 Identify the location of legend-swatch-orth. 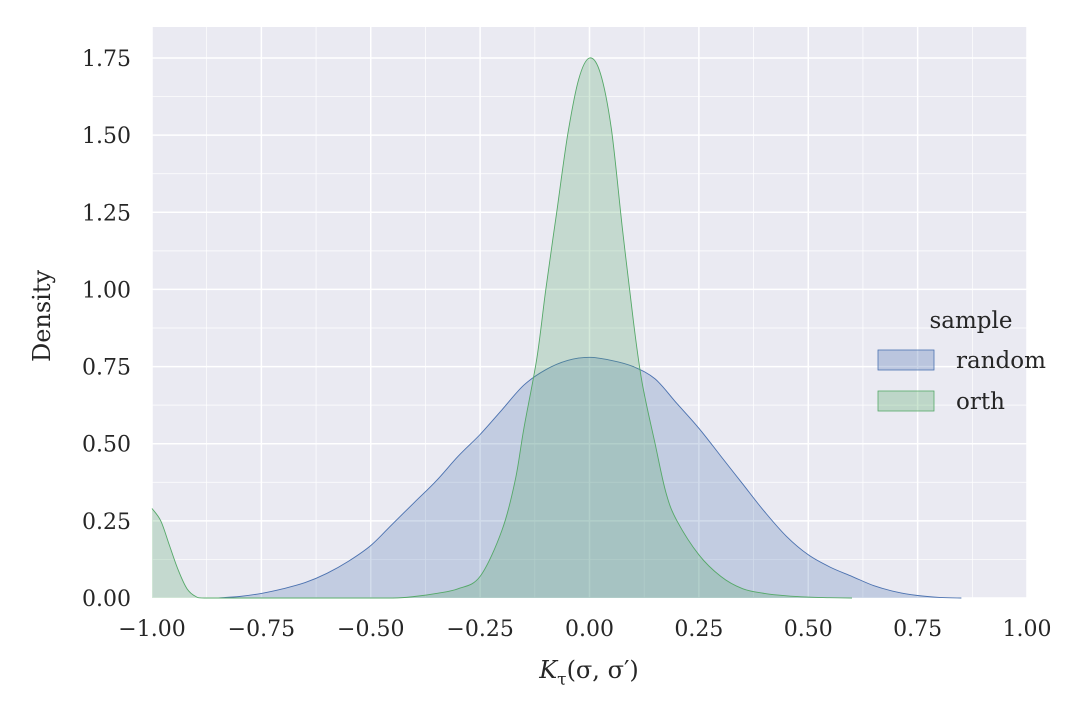
(906, 401).